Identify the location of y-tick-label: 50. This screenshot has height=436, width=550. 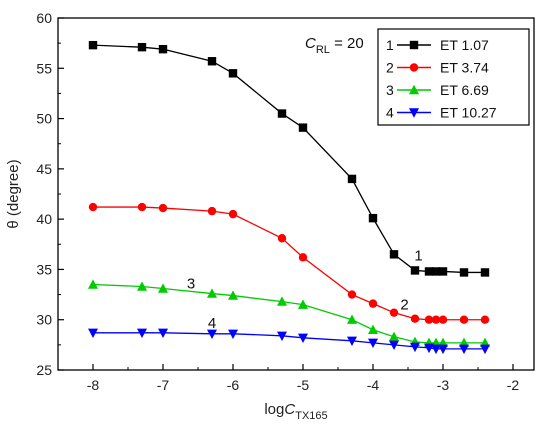
(44, 119).